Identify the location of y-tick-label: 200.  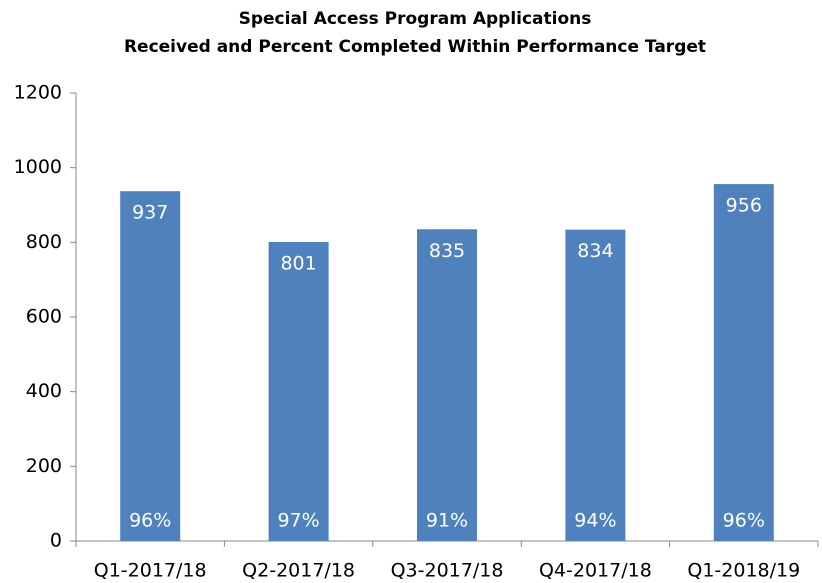
(44, 466).